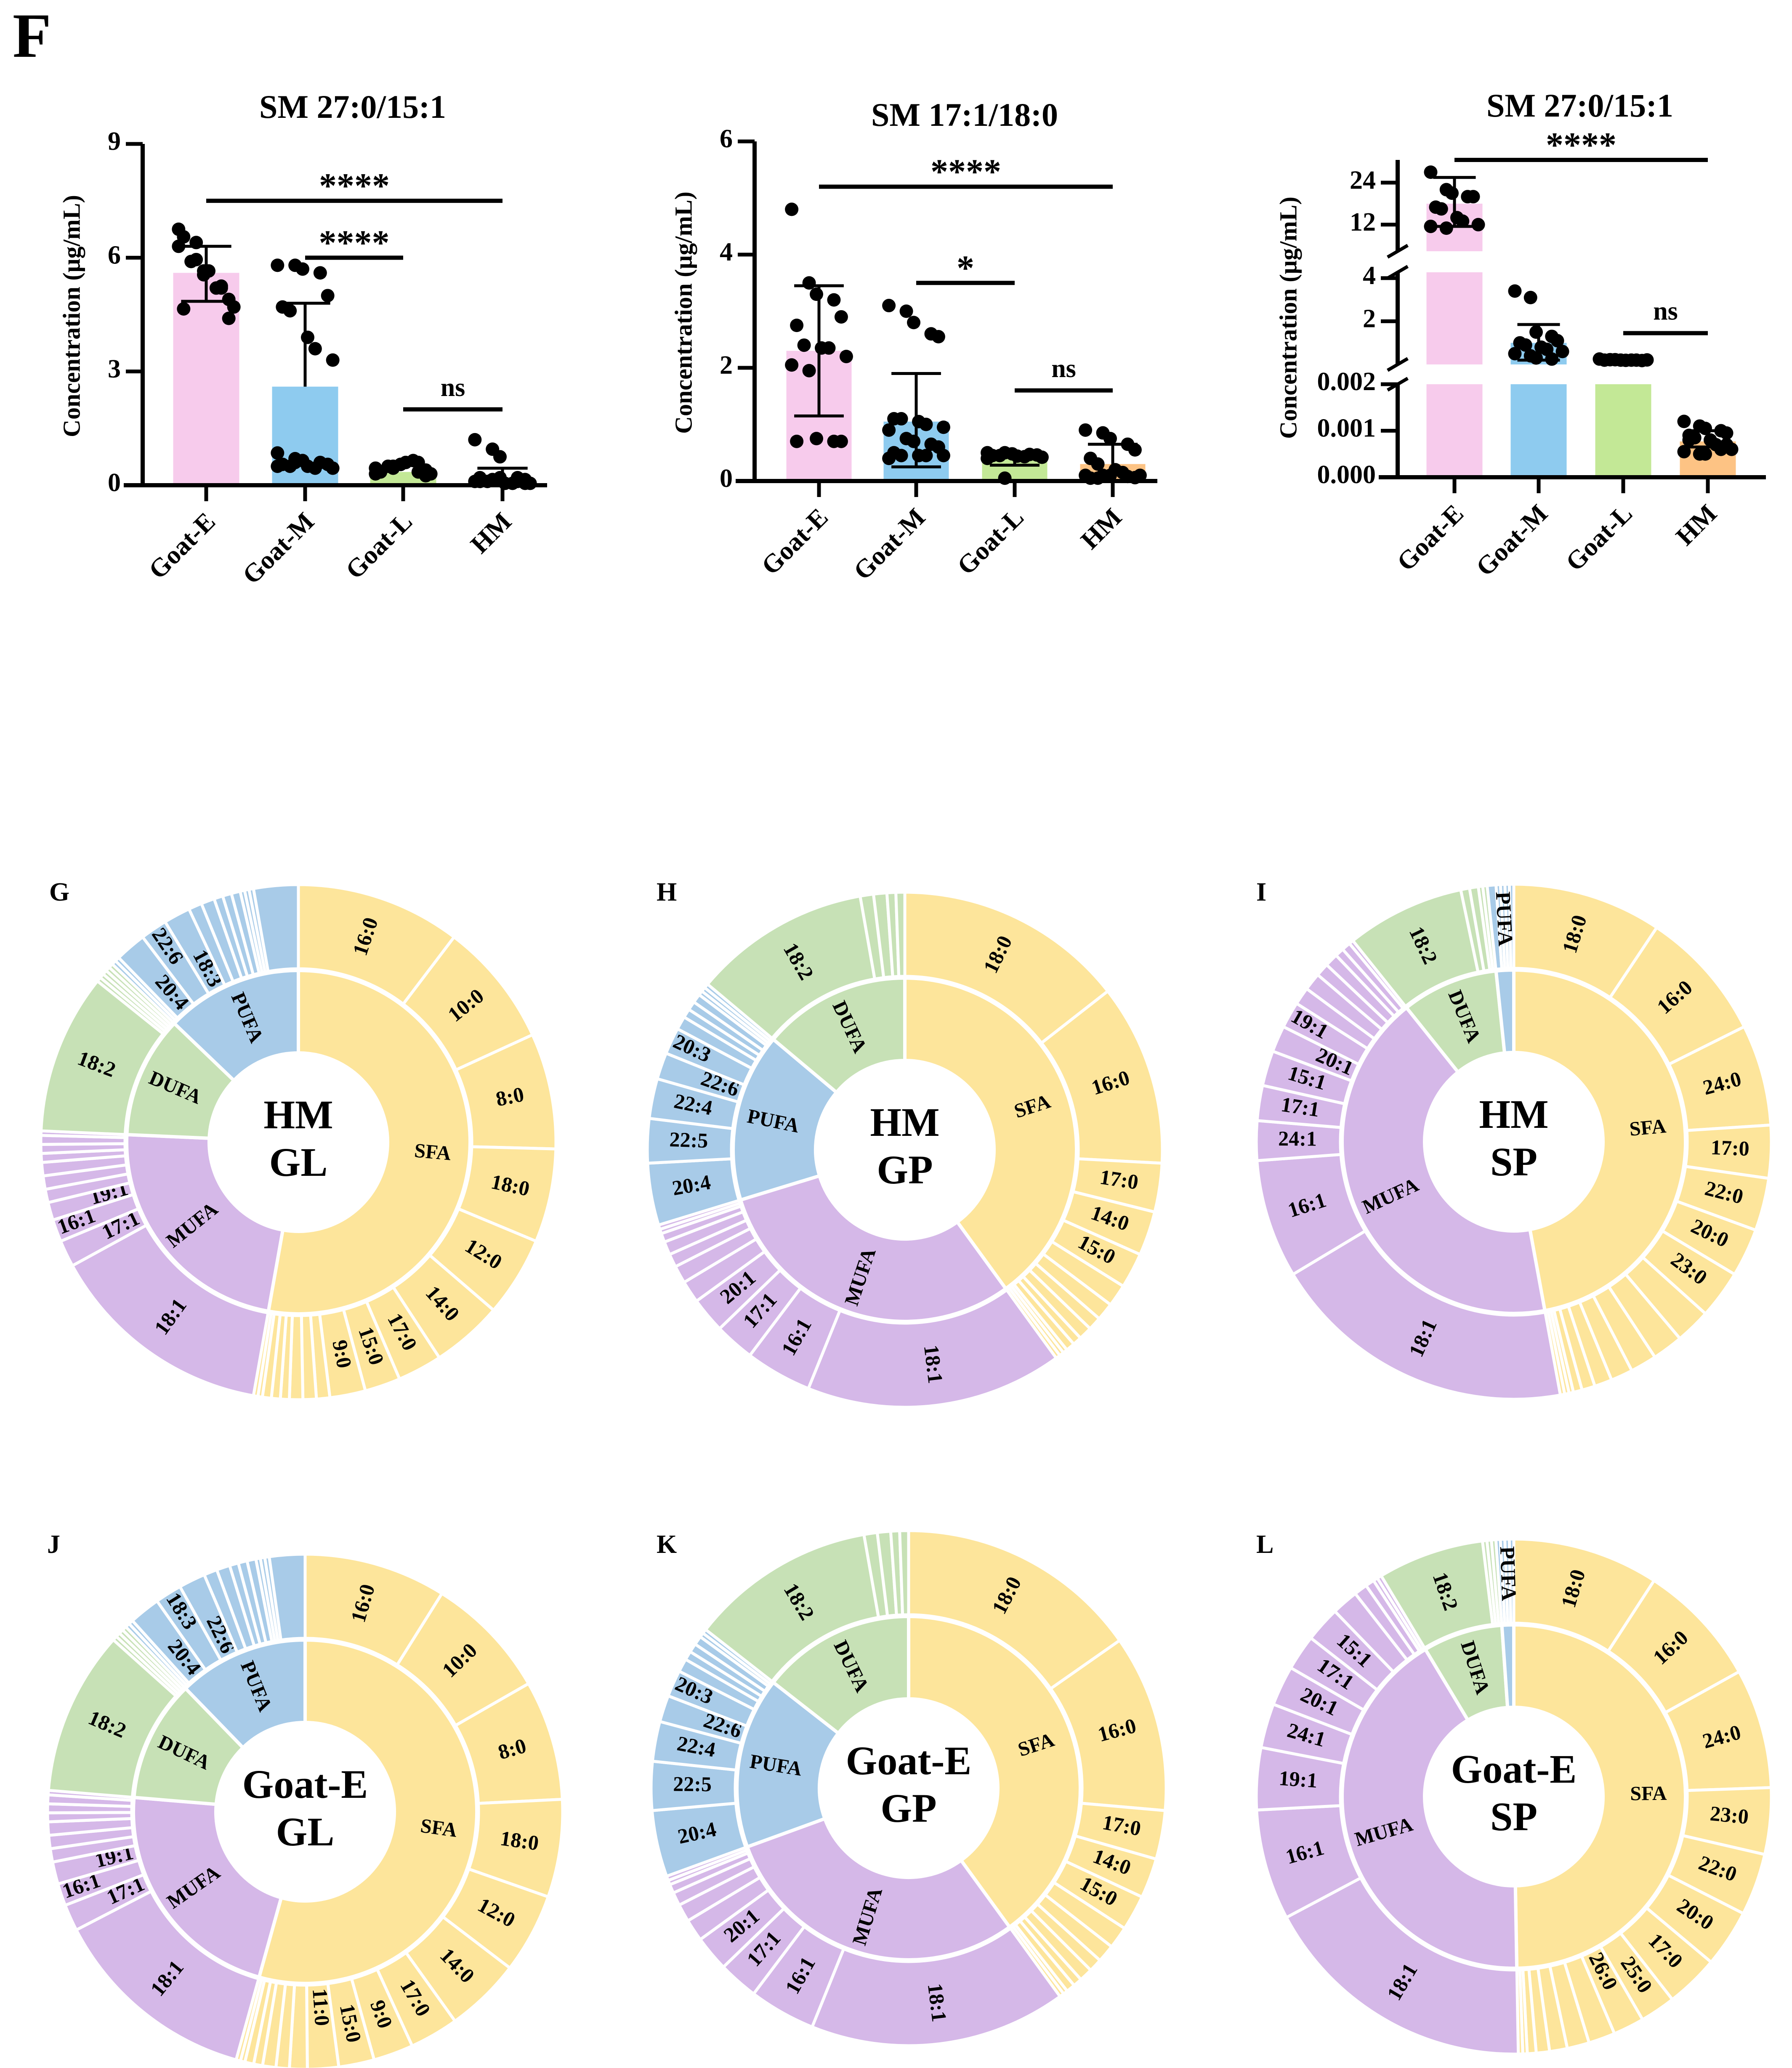  What do you see at coordinates (1538, 430) in the screenshot?
I see `bar-goat-m` at bounding box center [1538, 430].